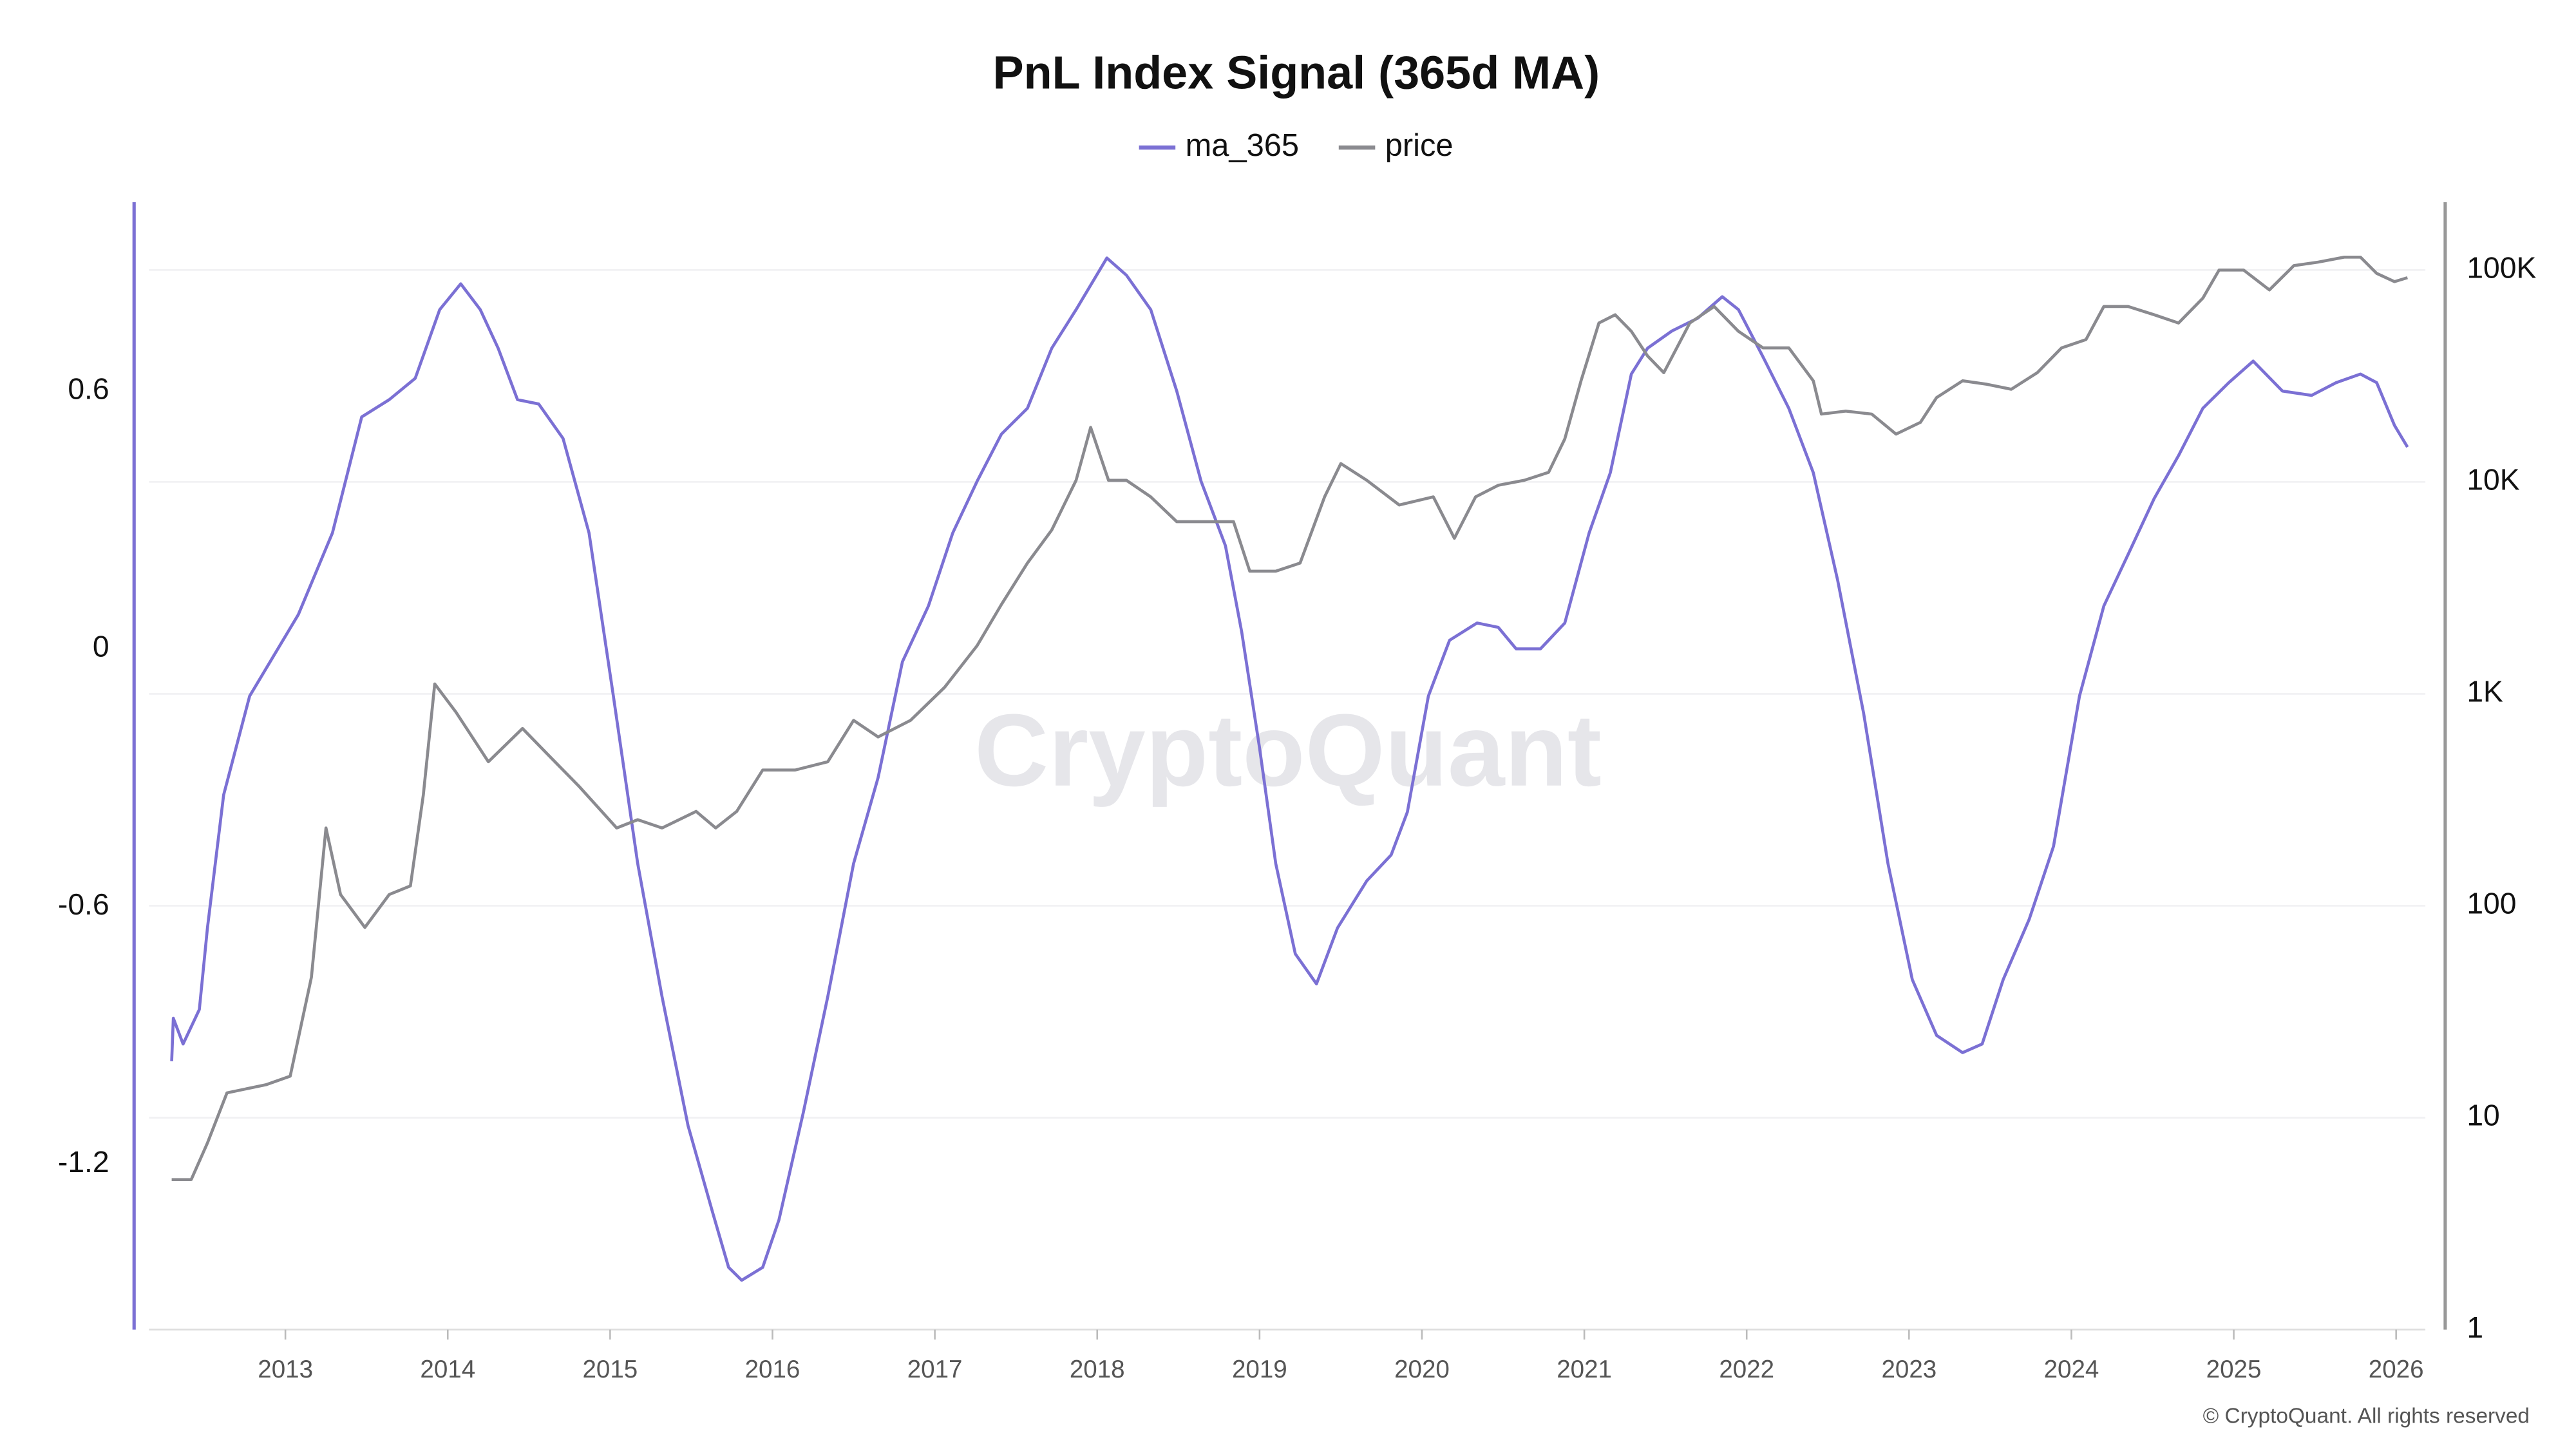 The width and height of the screenshot is (2576, 1449). What do you see at coordinates (2501, 268) in the screenshot?
I see `y2-tick-label: 100K` at bounding box center [2501, 268].